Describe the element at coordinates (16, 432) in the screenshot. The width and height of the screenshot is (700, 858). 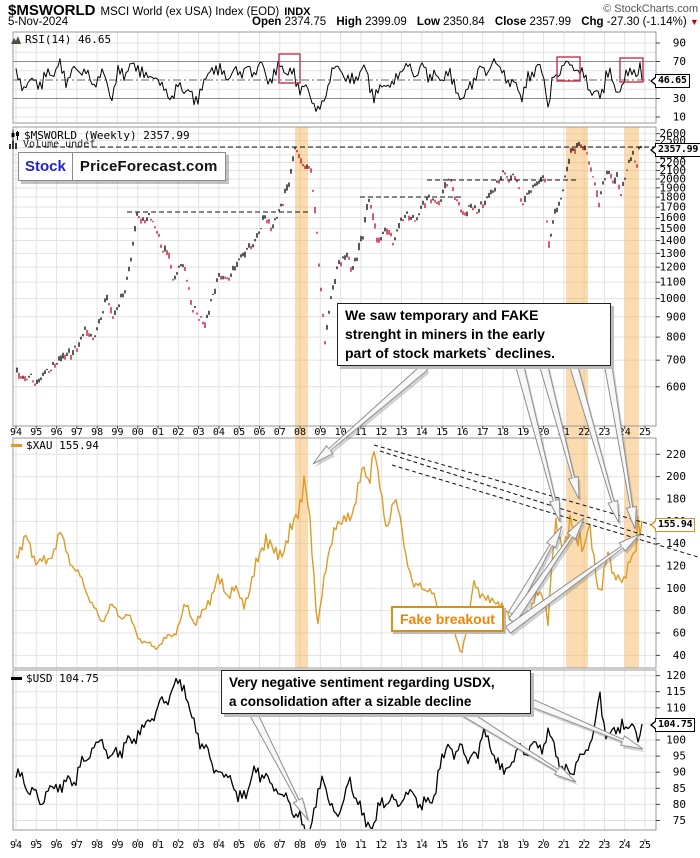
I see `svg-text: 94` at that location.